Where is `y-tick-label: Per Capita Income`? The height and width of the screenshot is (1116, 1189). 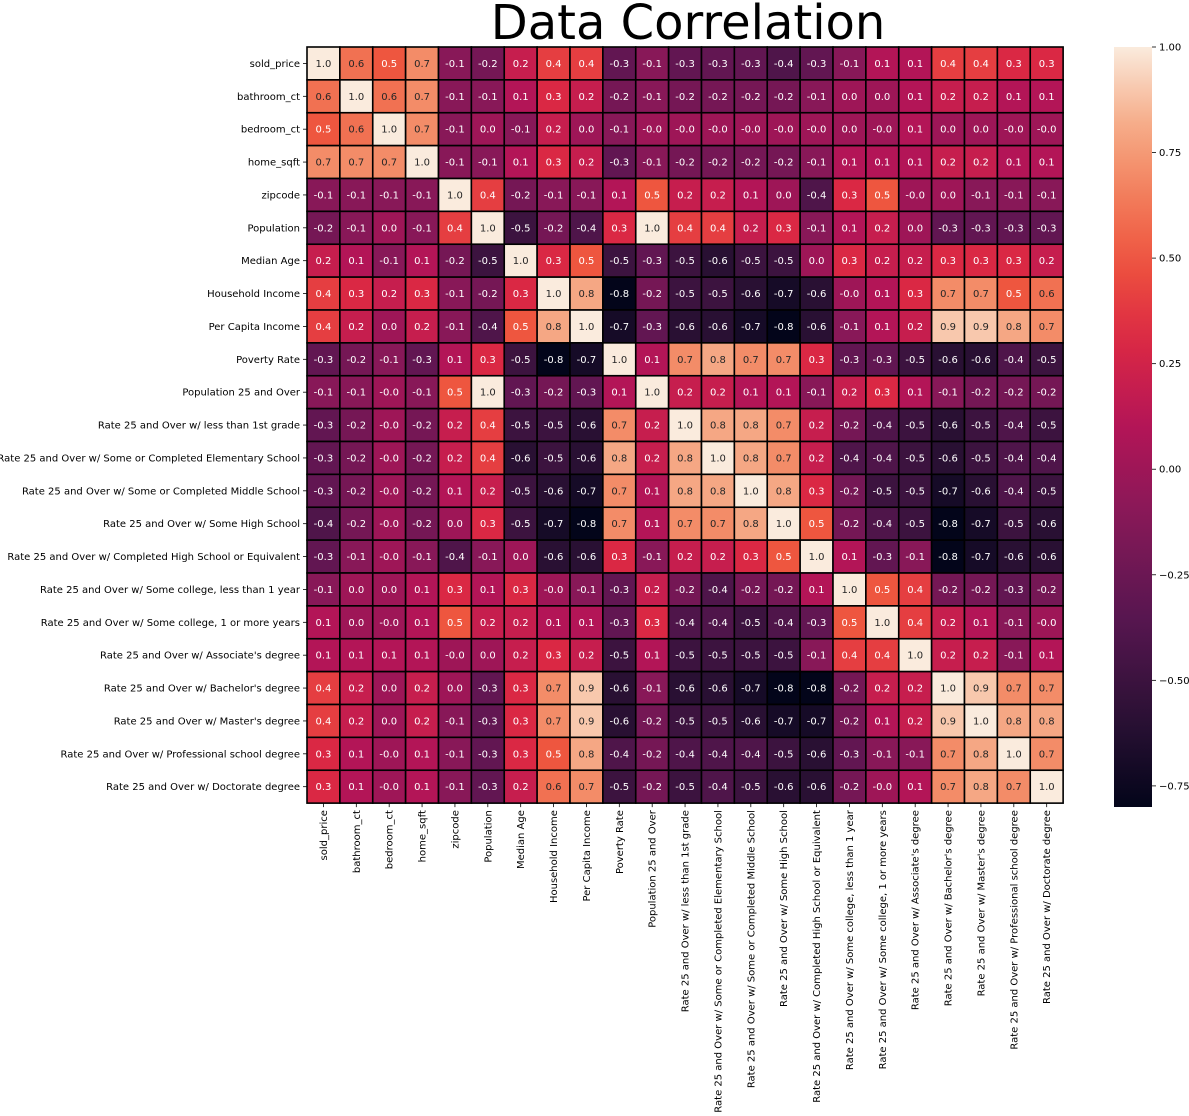 y-tick-label: Per Capita Income is located at coordinates (254, 327).